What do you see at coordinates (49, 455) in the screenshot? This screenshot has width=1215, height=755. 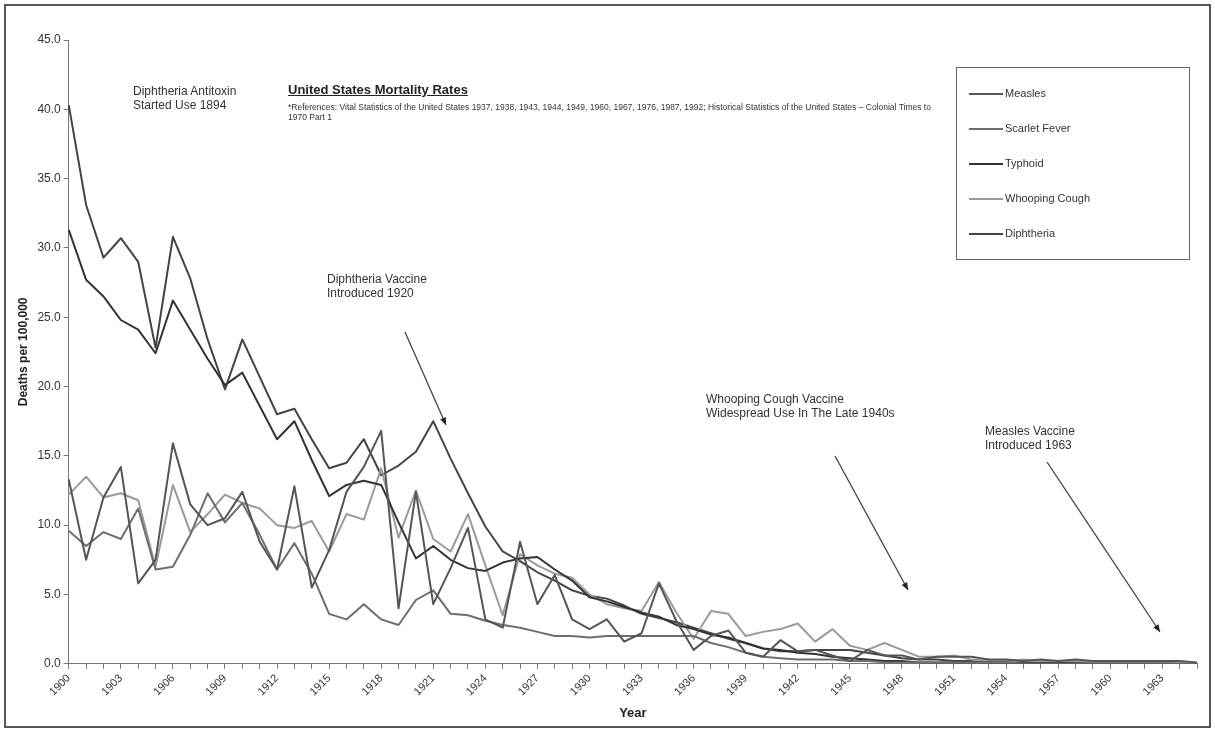 I see `y-tick-label: 15.0` at bounding box center [49, 455].